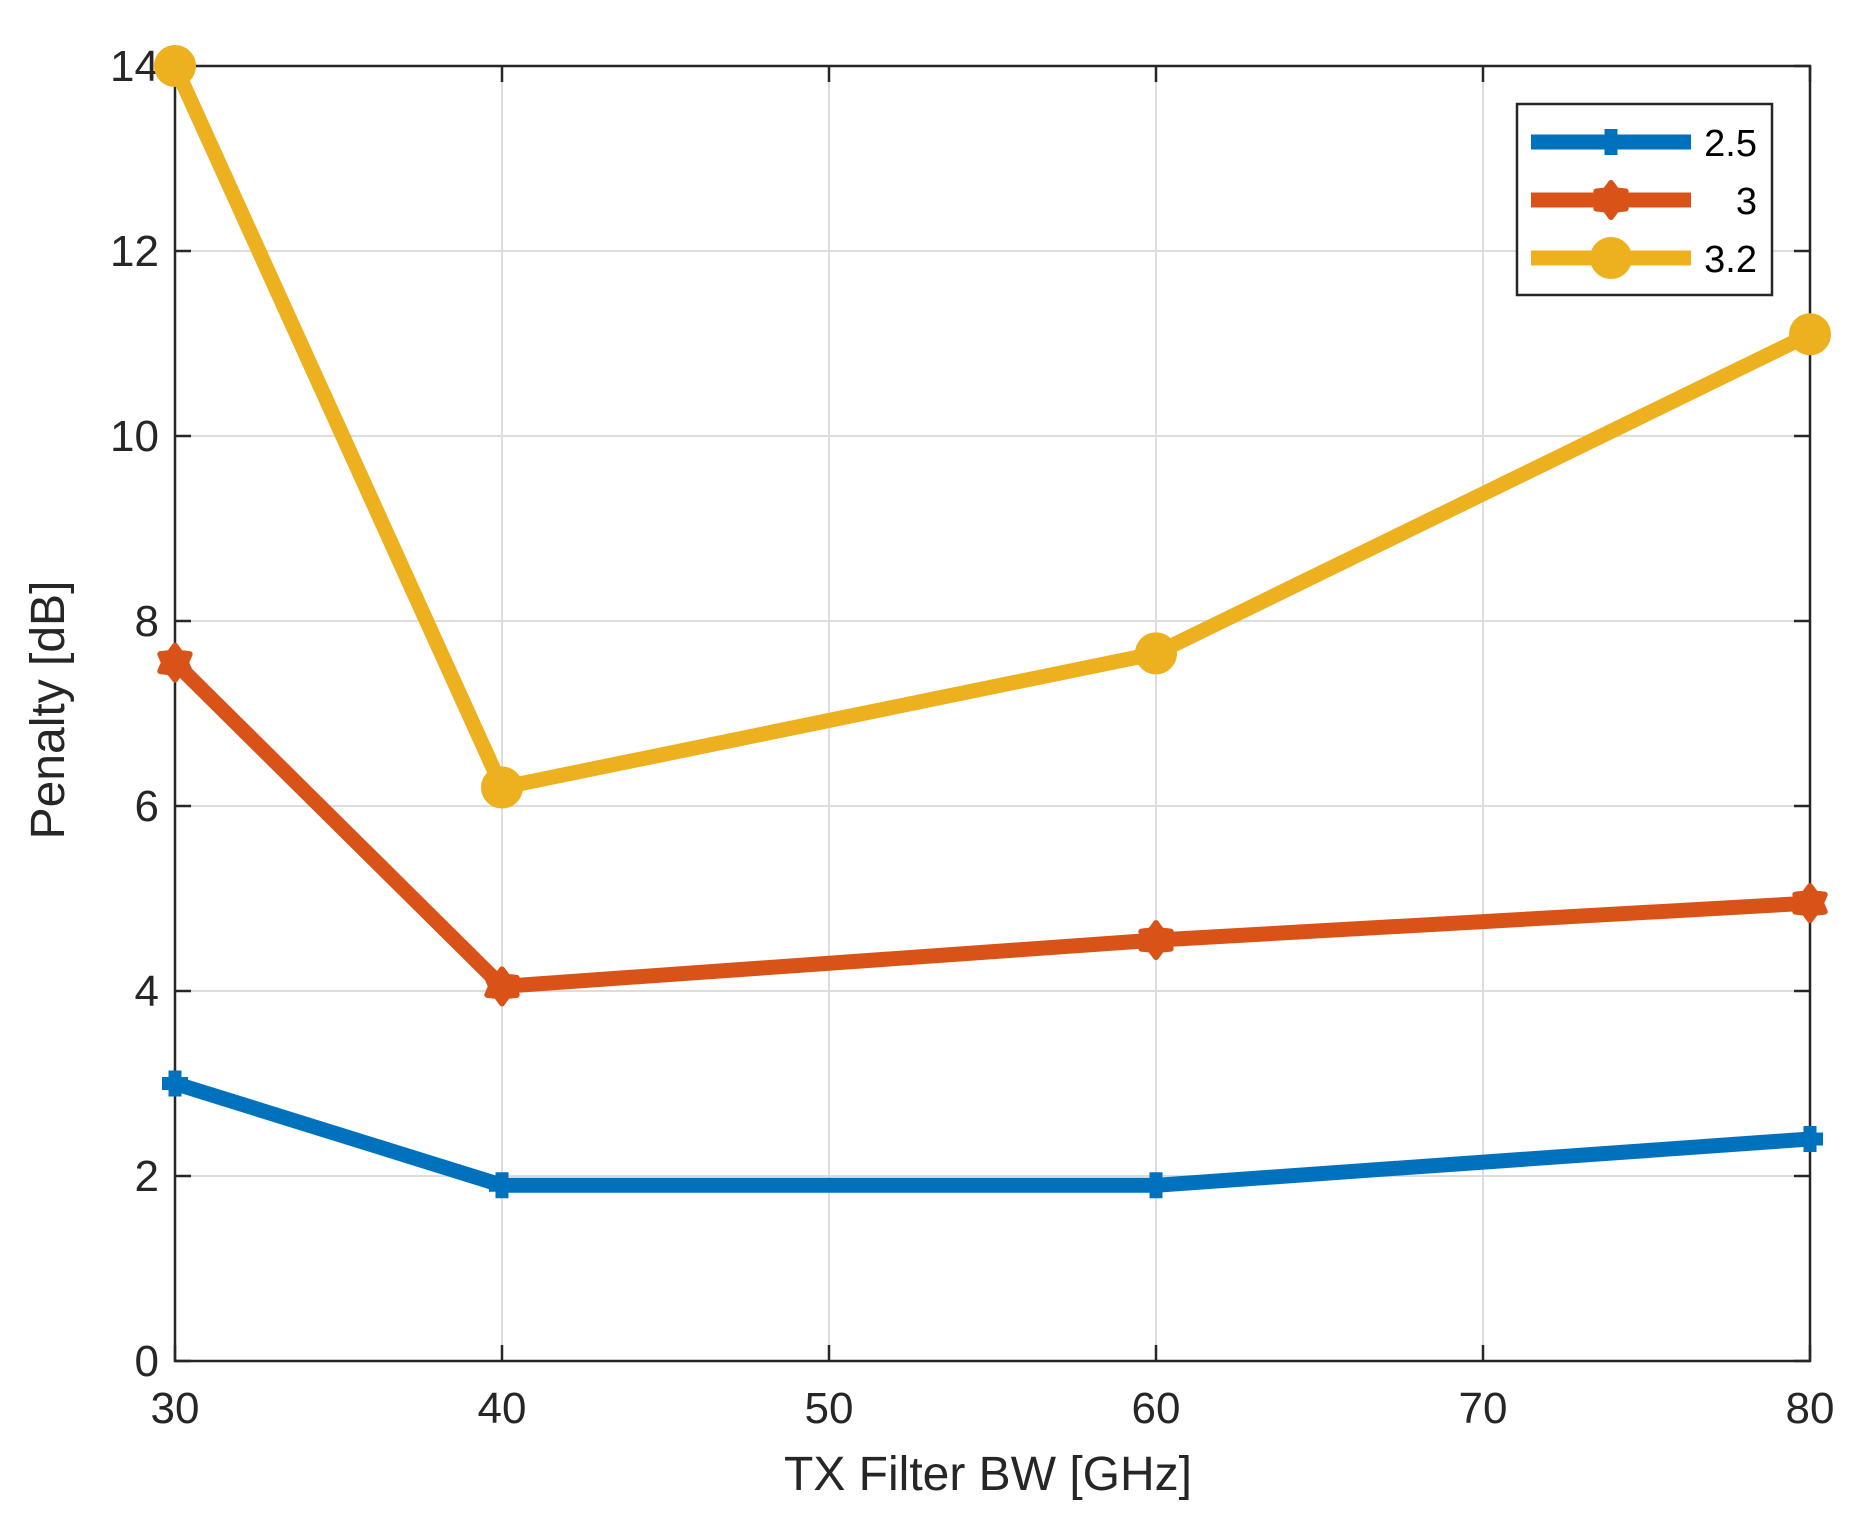  What do you see at coordinates (134, 66) in the screenshot?
I see `y-tick-label: 14` at bounding box center [134, 66].